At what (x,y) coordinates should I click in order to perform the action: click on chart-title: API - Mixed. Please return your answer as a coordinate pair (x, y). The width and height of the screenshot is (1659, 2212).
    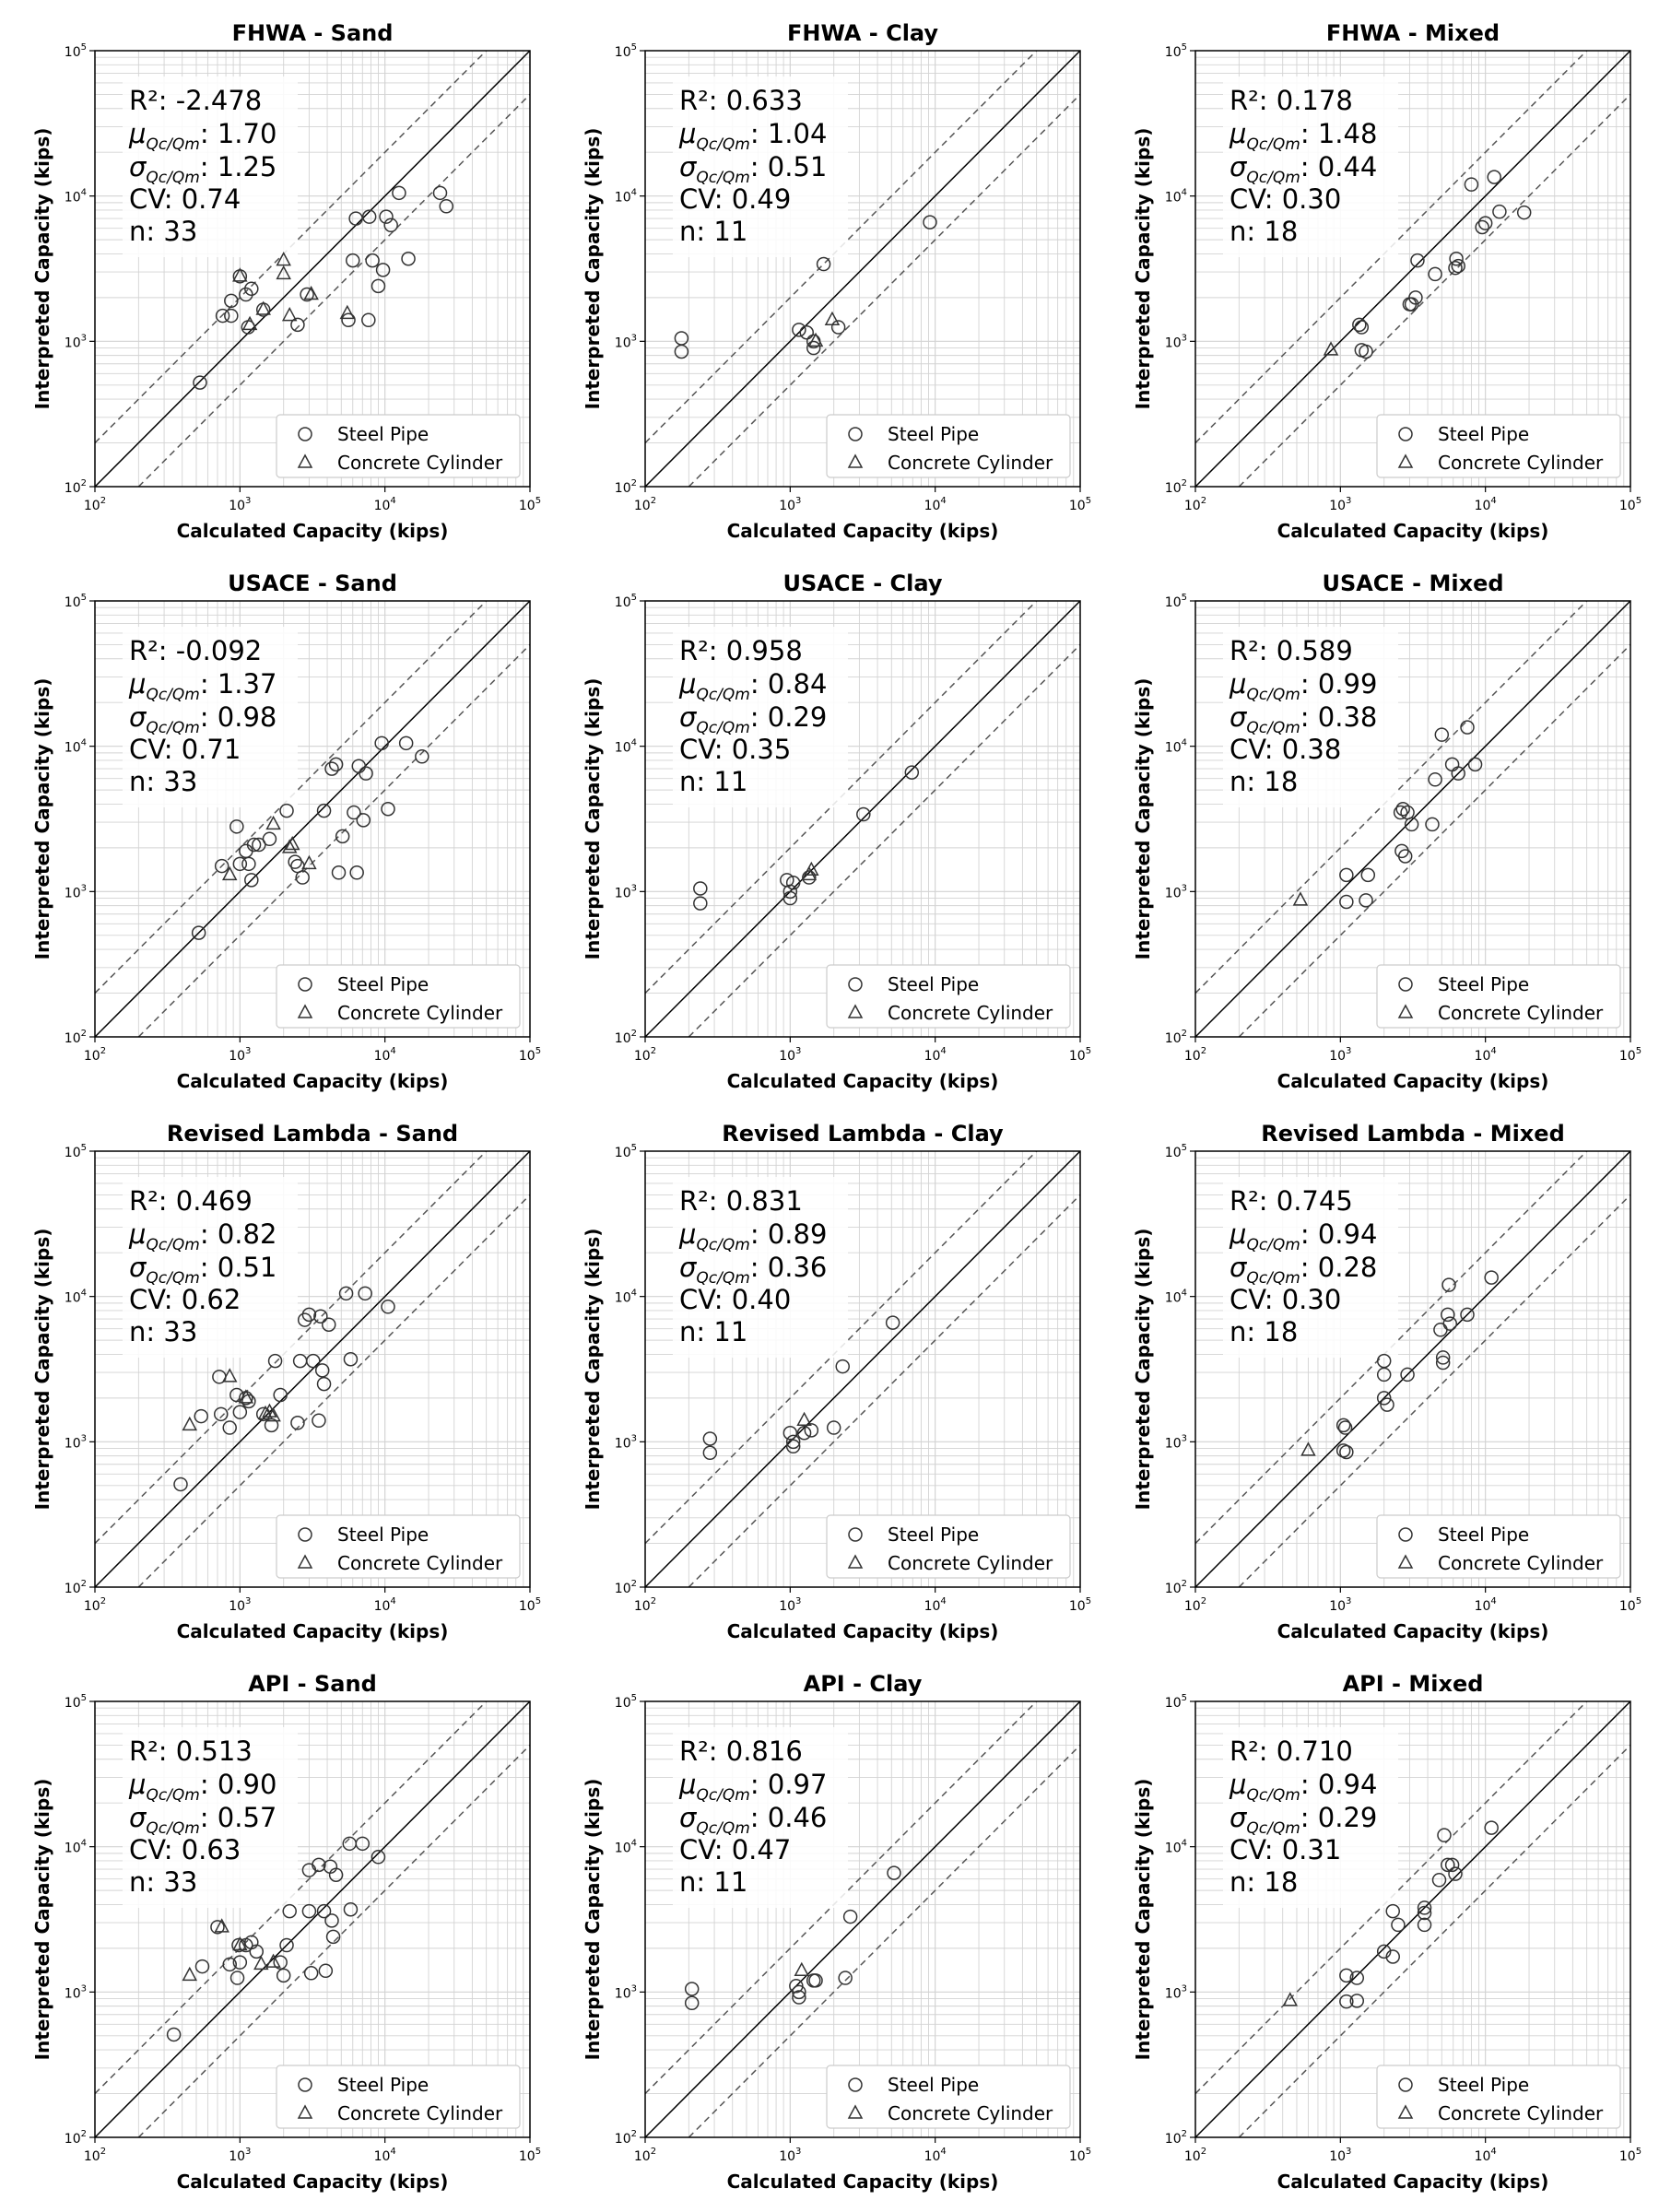
    Looking at the image, I should click on (1413, 1684).